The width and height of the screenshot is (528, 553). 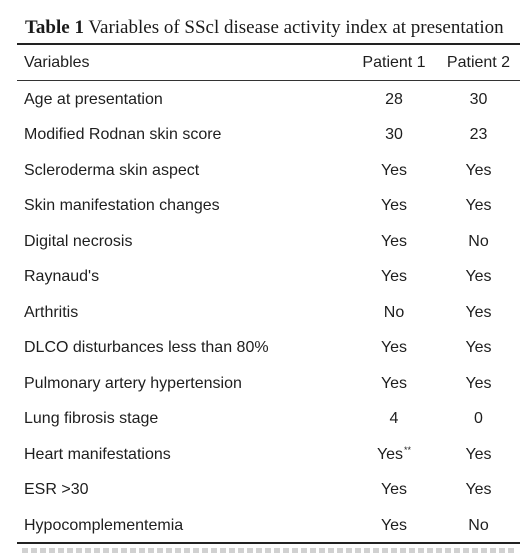 I want to click on patient-1-cell: Yes**, so click(x=394, y=455).